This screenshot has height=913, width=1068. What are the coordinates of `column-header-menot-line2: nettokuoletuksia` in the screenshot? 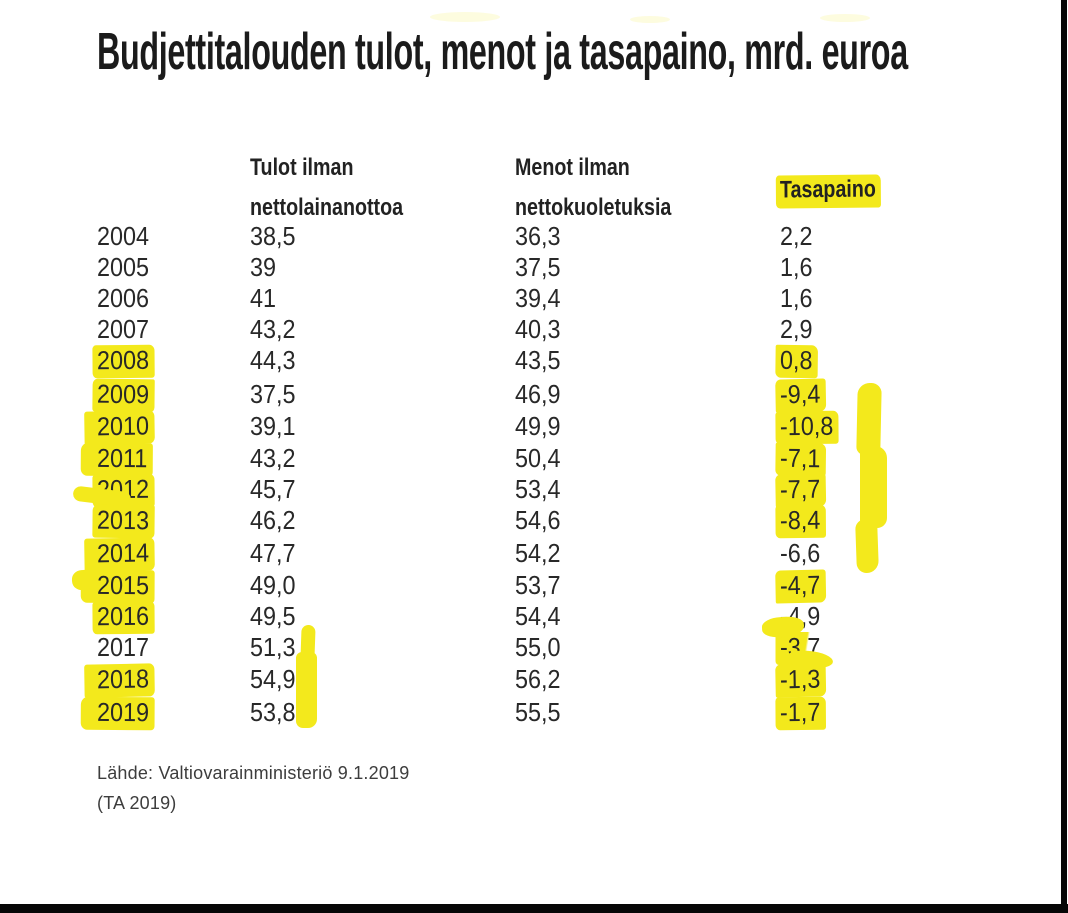 It's located at (593, 207).